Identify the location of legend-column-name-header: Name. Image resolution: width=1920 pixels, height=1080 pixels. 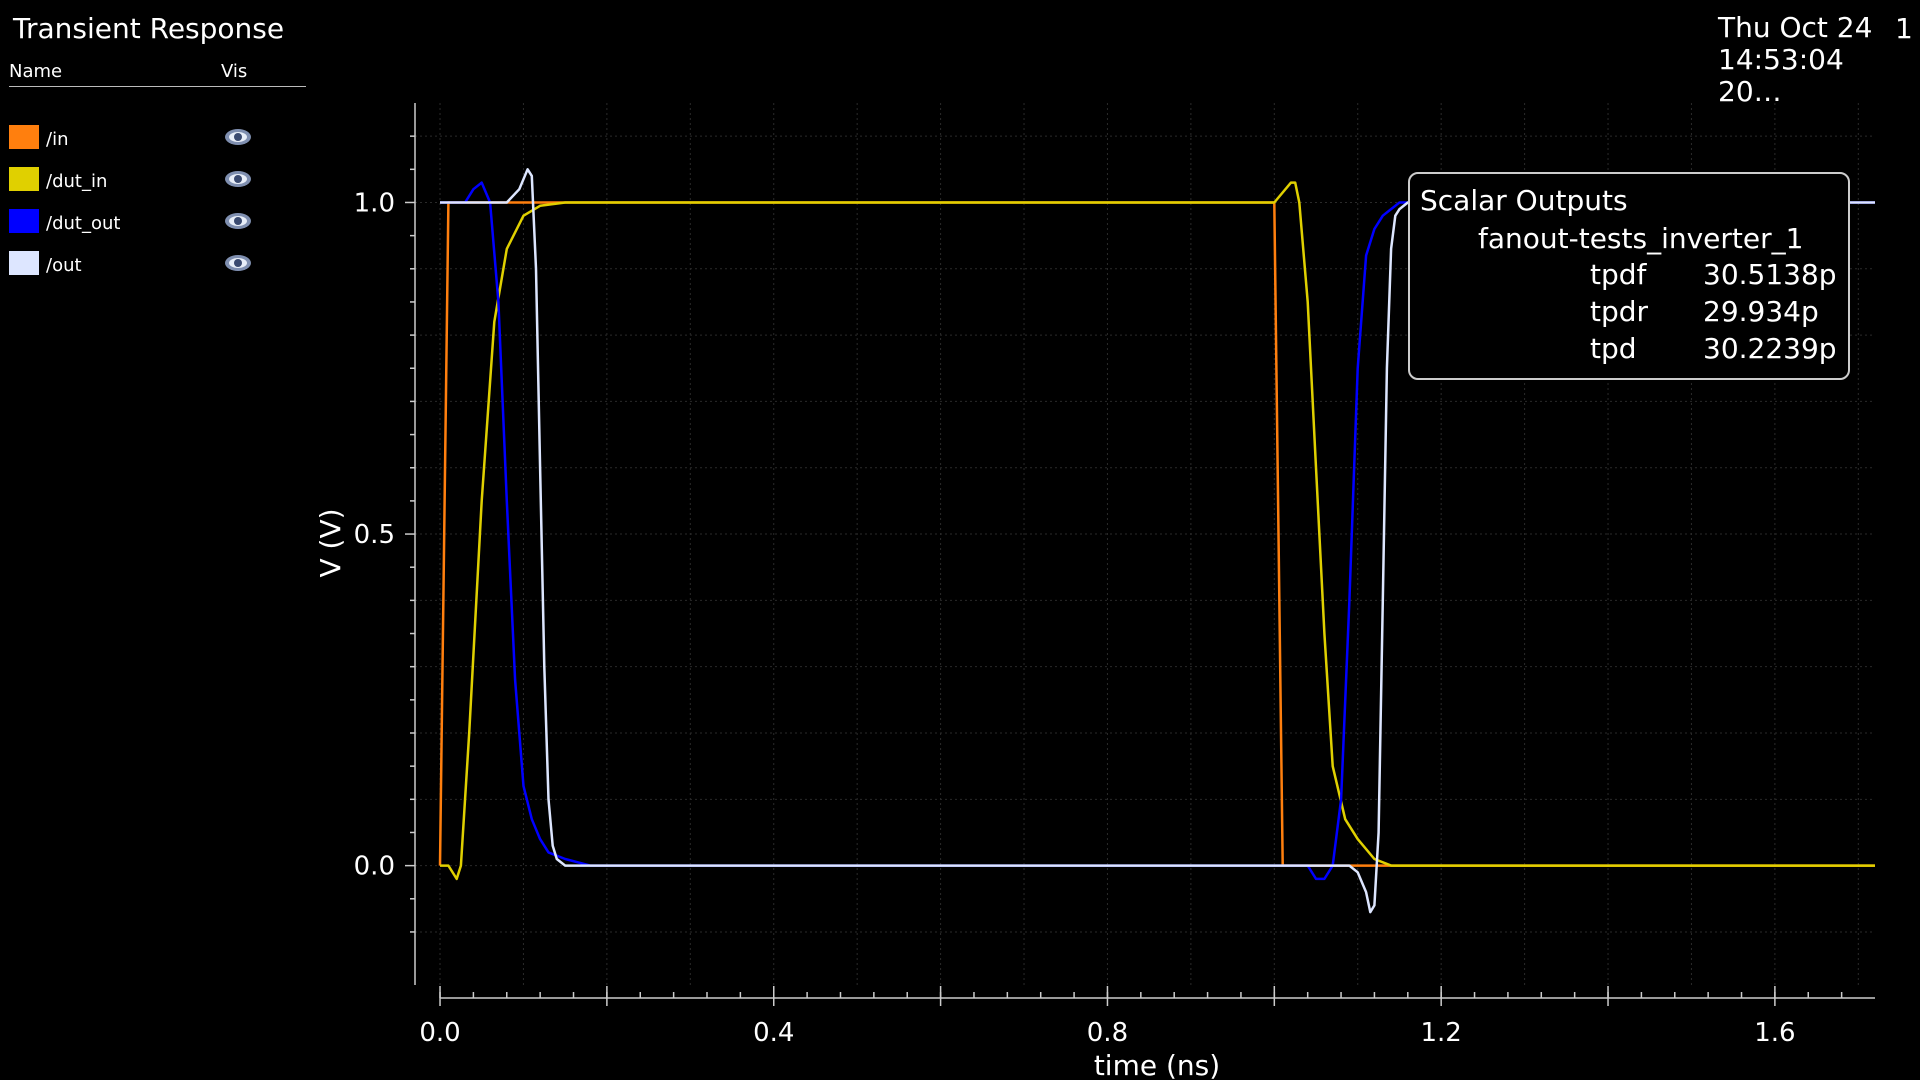
(36, 71).